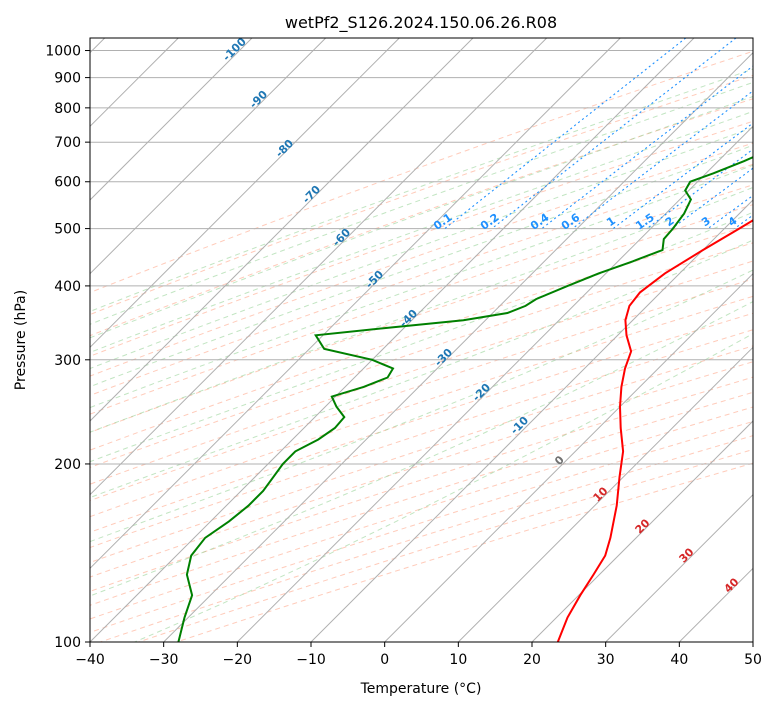 This screenshot has width=775, height=708. What do you see at coordinates (606, 660) in the screenshot?
I see `x-tick-label: 30` at bounding box center [606, 660].